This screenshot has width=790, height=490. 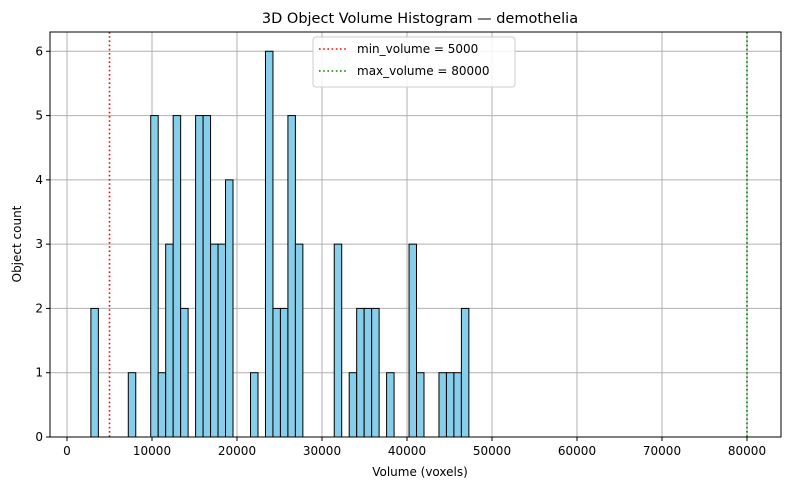 What do you see at coordinates (747, 451) in the screenshot?
I see `x-tick-label: 80000` at bounding box center [747, 451].